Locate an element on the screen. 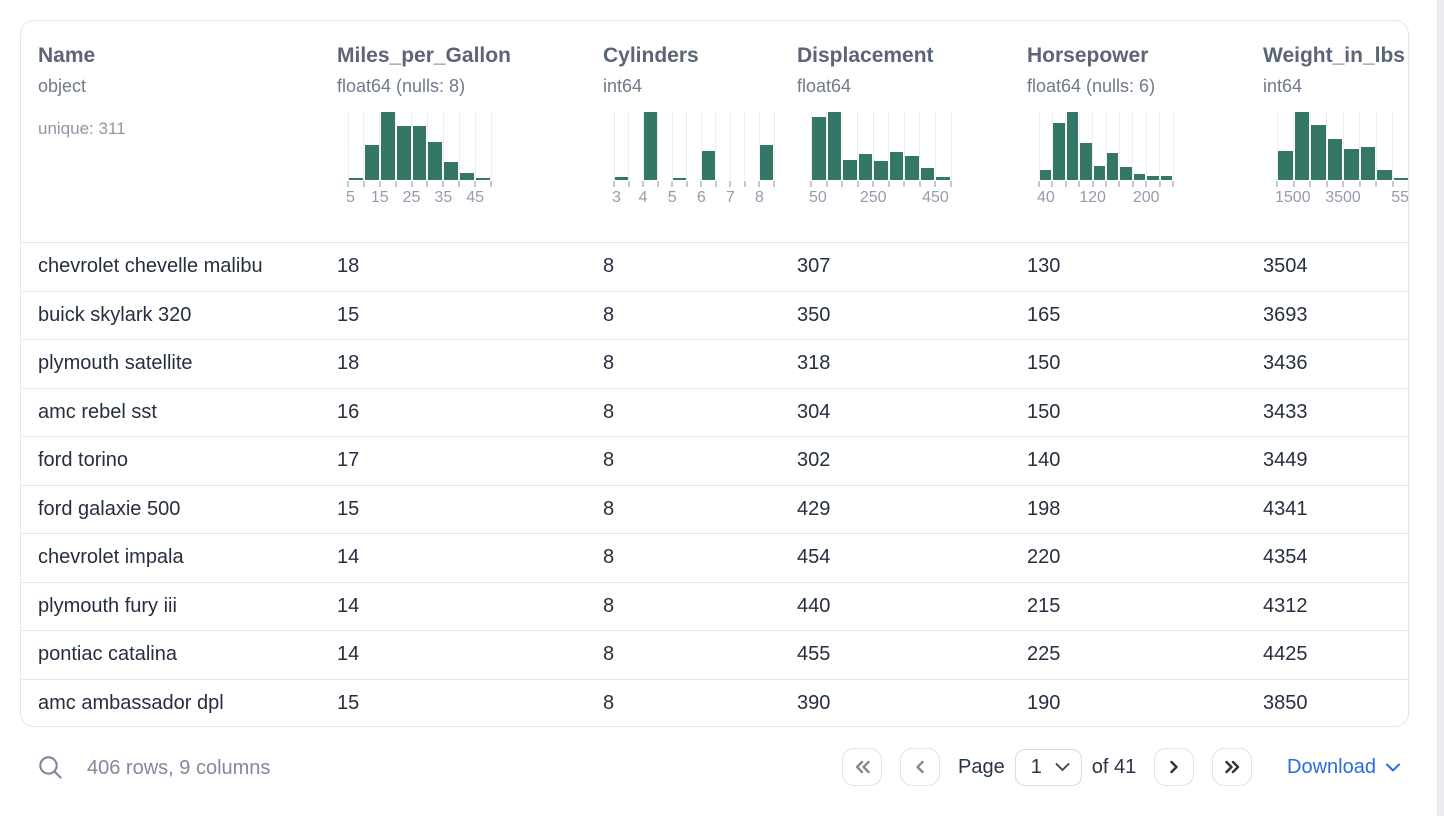 This screenshot has width=1444, height=816. page-select: 1 is located at coordinates (1048, 767).